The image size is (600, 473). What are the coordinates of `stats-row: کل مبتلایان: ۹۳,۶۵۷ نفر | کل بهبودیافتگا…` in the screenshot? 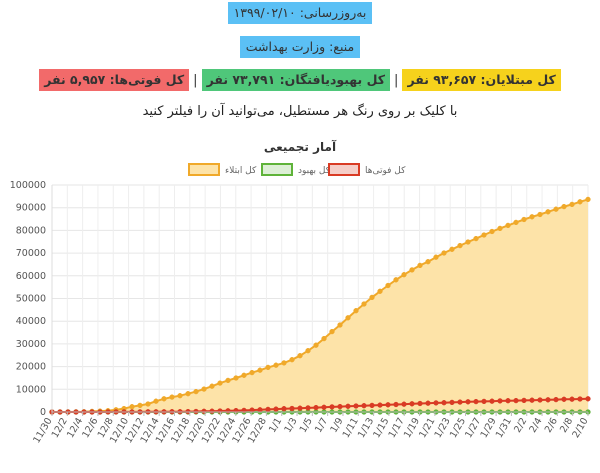 It's located at (300, 80).